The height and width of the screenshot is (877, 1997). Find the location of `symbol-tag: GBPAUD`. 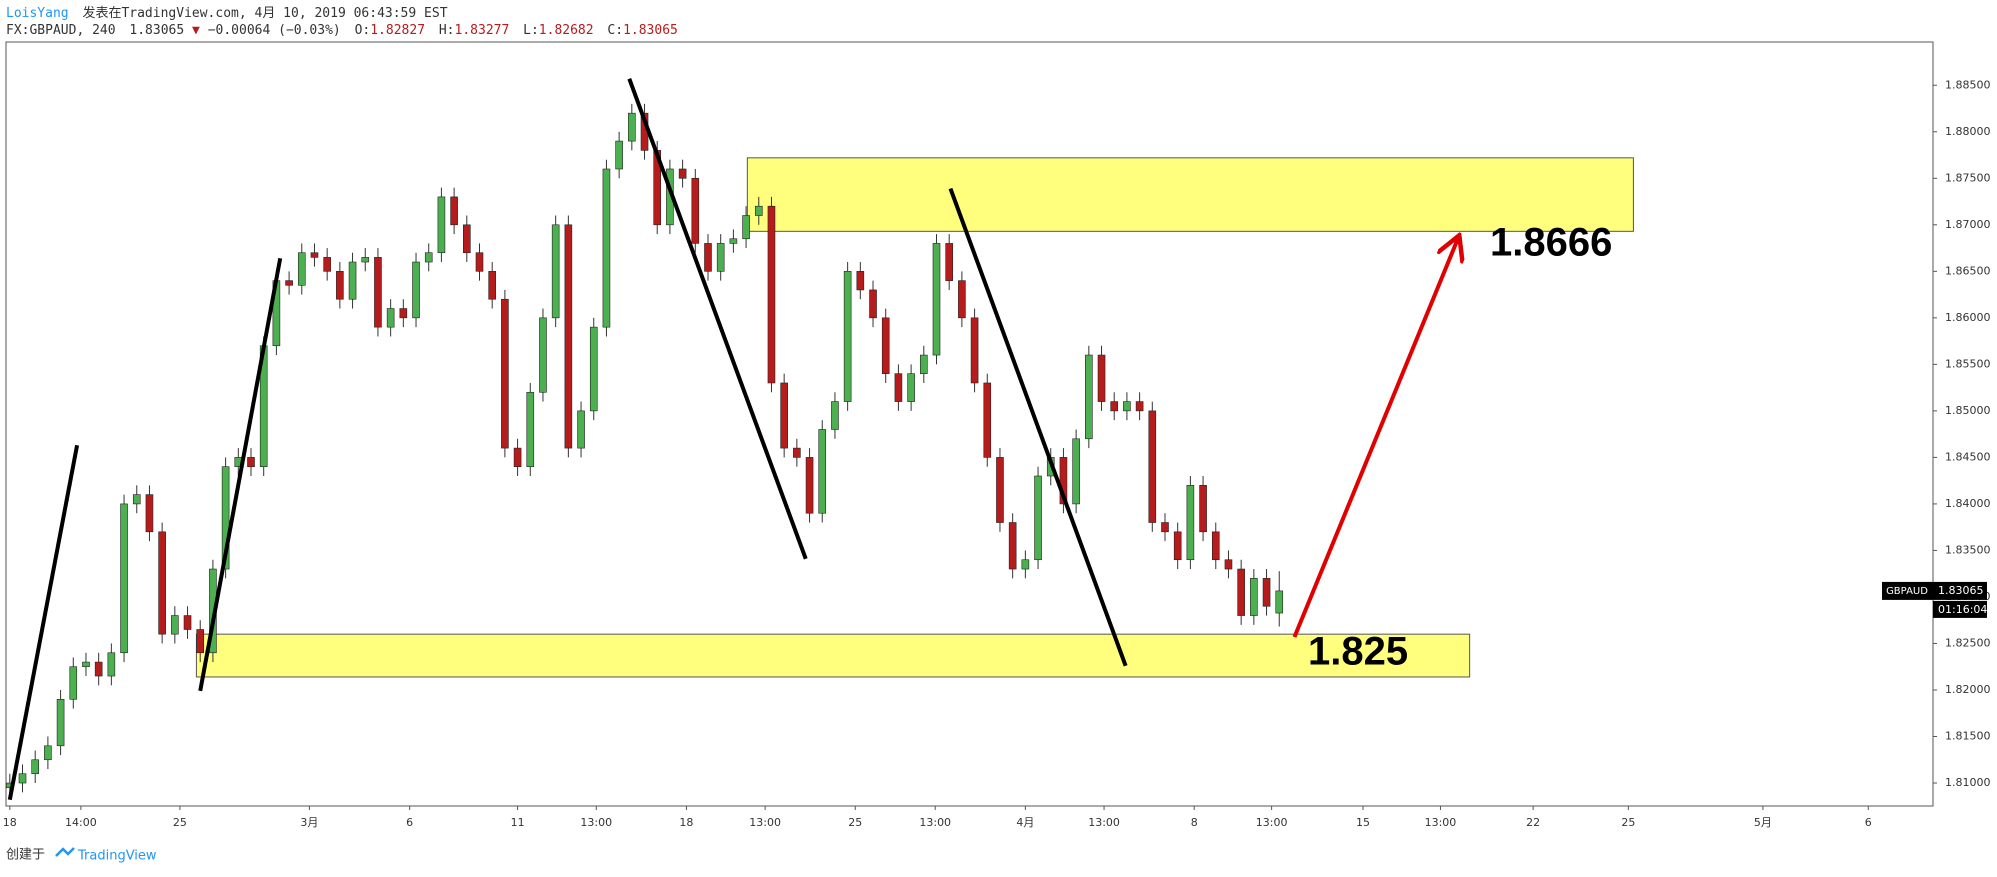

symbol-tag: GBPAUD is located at coordinates (1907, 591).